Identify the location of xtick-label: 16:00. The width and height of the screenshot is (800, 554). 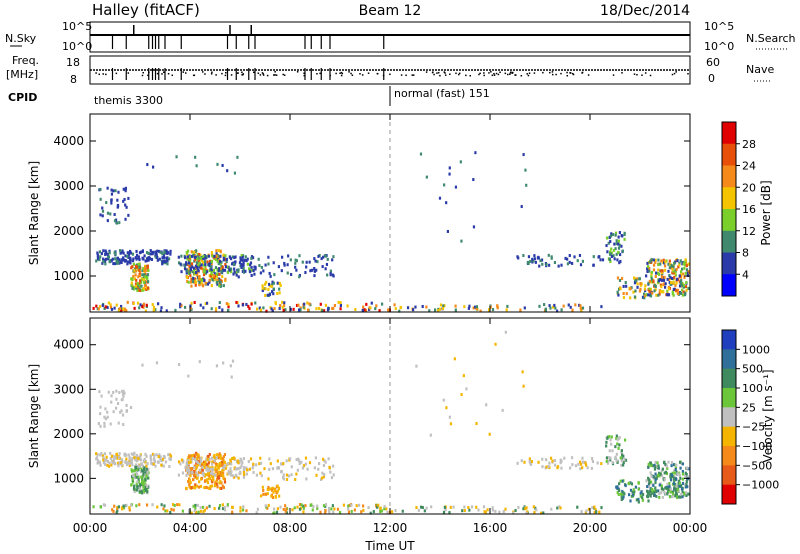
(490, 528).